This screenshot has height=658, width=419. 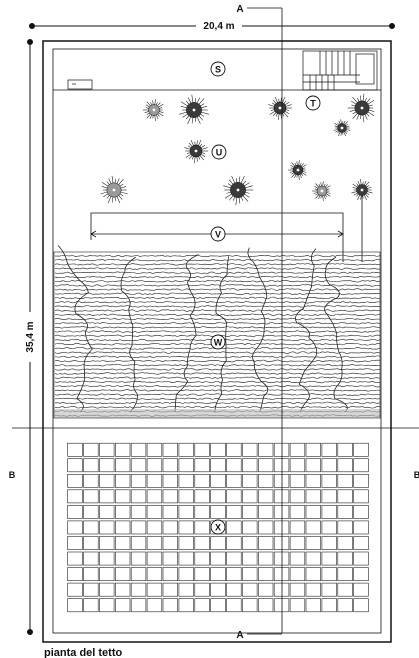 I want to click on zone-u-label: U, so click(x=219, y=153).